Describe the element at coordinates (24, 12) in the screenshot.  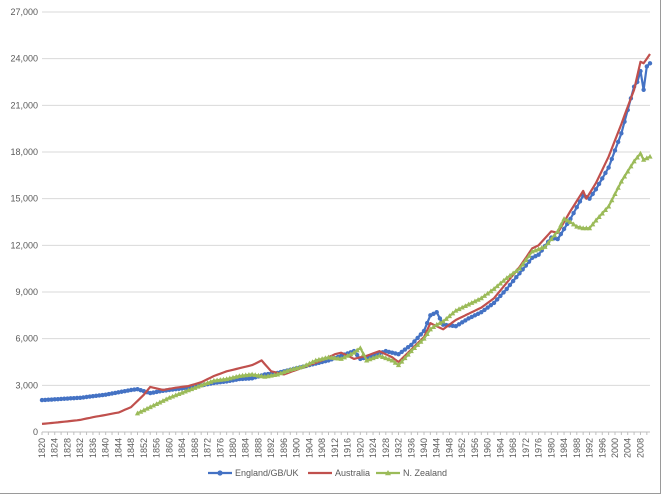
I see `y-tick-label: 27,000` at that location.